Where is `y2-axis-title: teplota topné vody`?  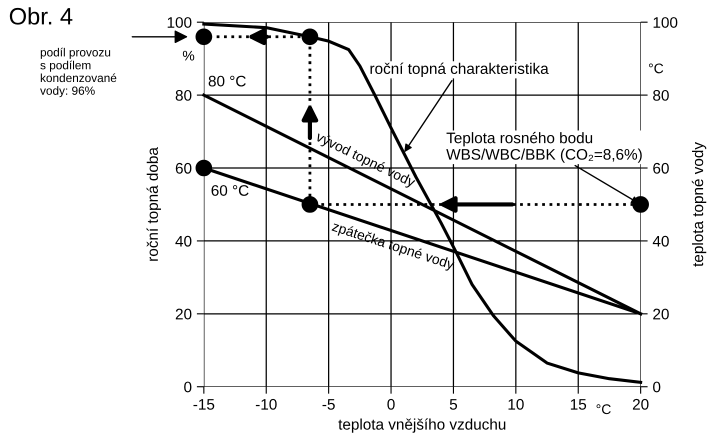
y2-axis-title: teplota topné vody is located at coordinates (699, 204).